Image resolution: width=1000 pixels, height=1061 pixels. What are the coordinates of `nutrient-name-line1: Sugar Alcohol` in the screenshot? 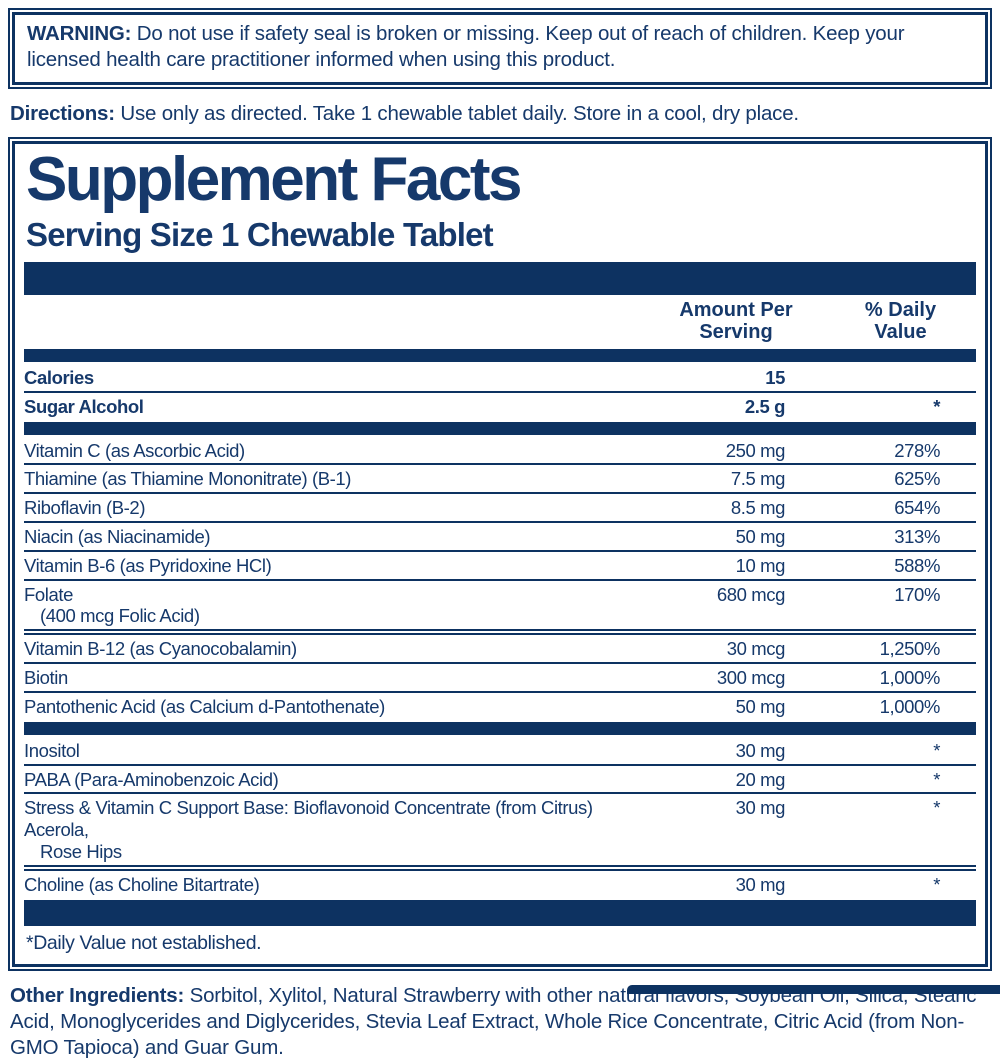 It's located at (84, 406).